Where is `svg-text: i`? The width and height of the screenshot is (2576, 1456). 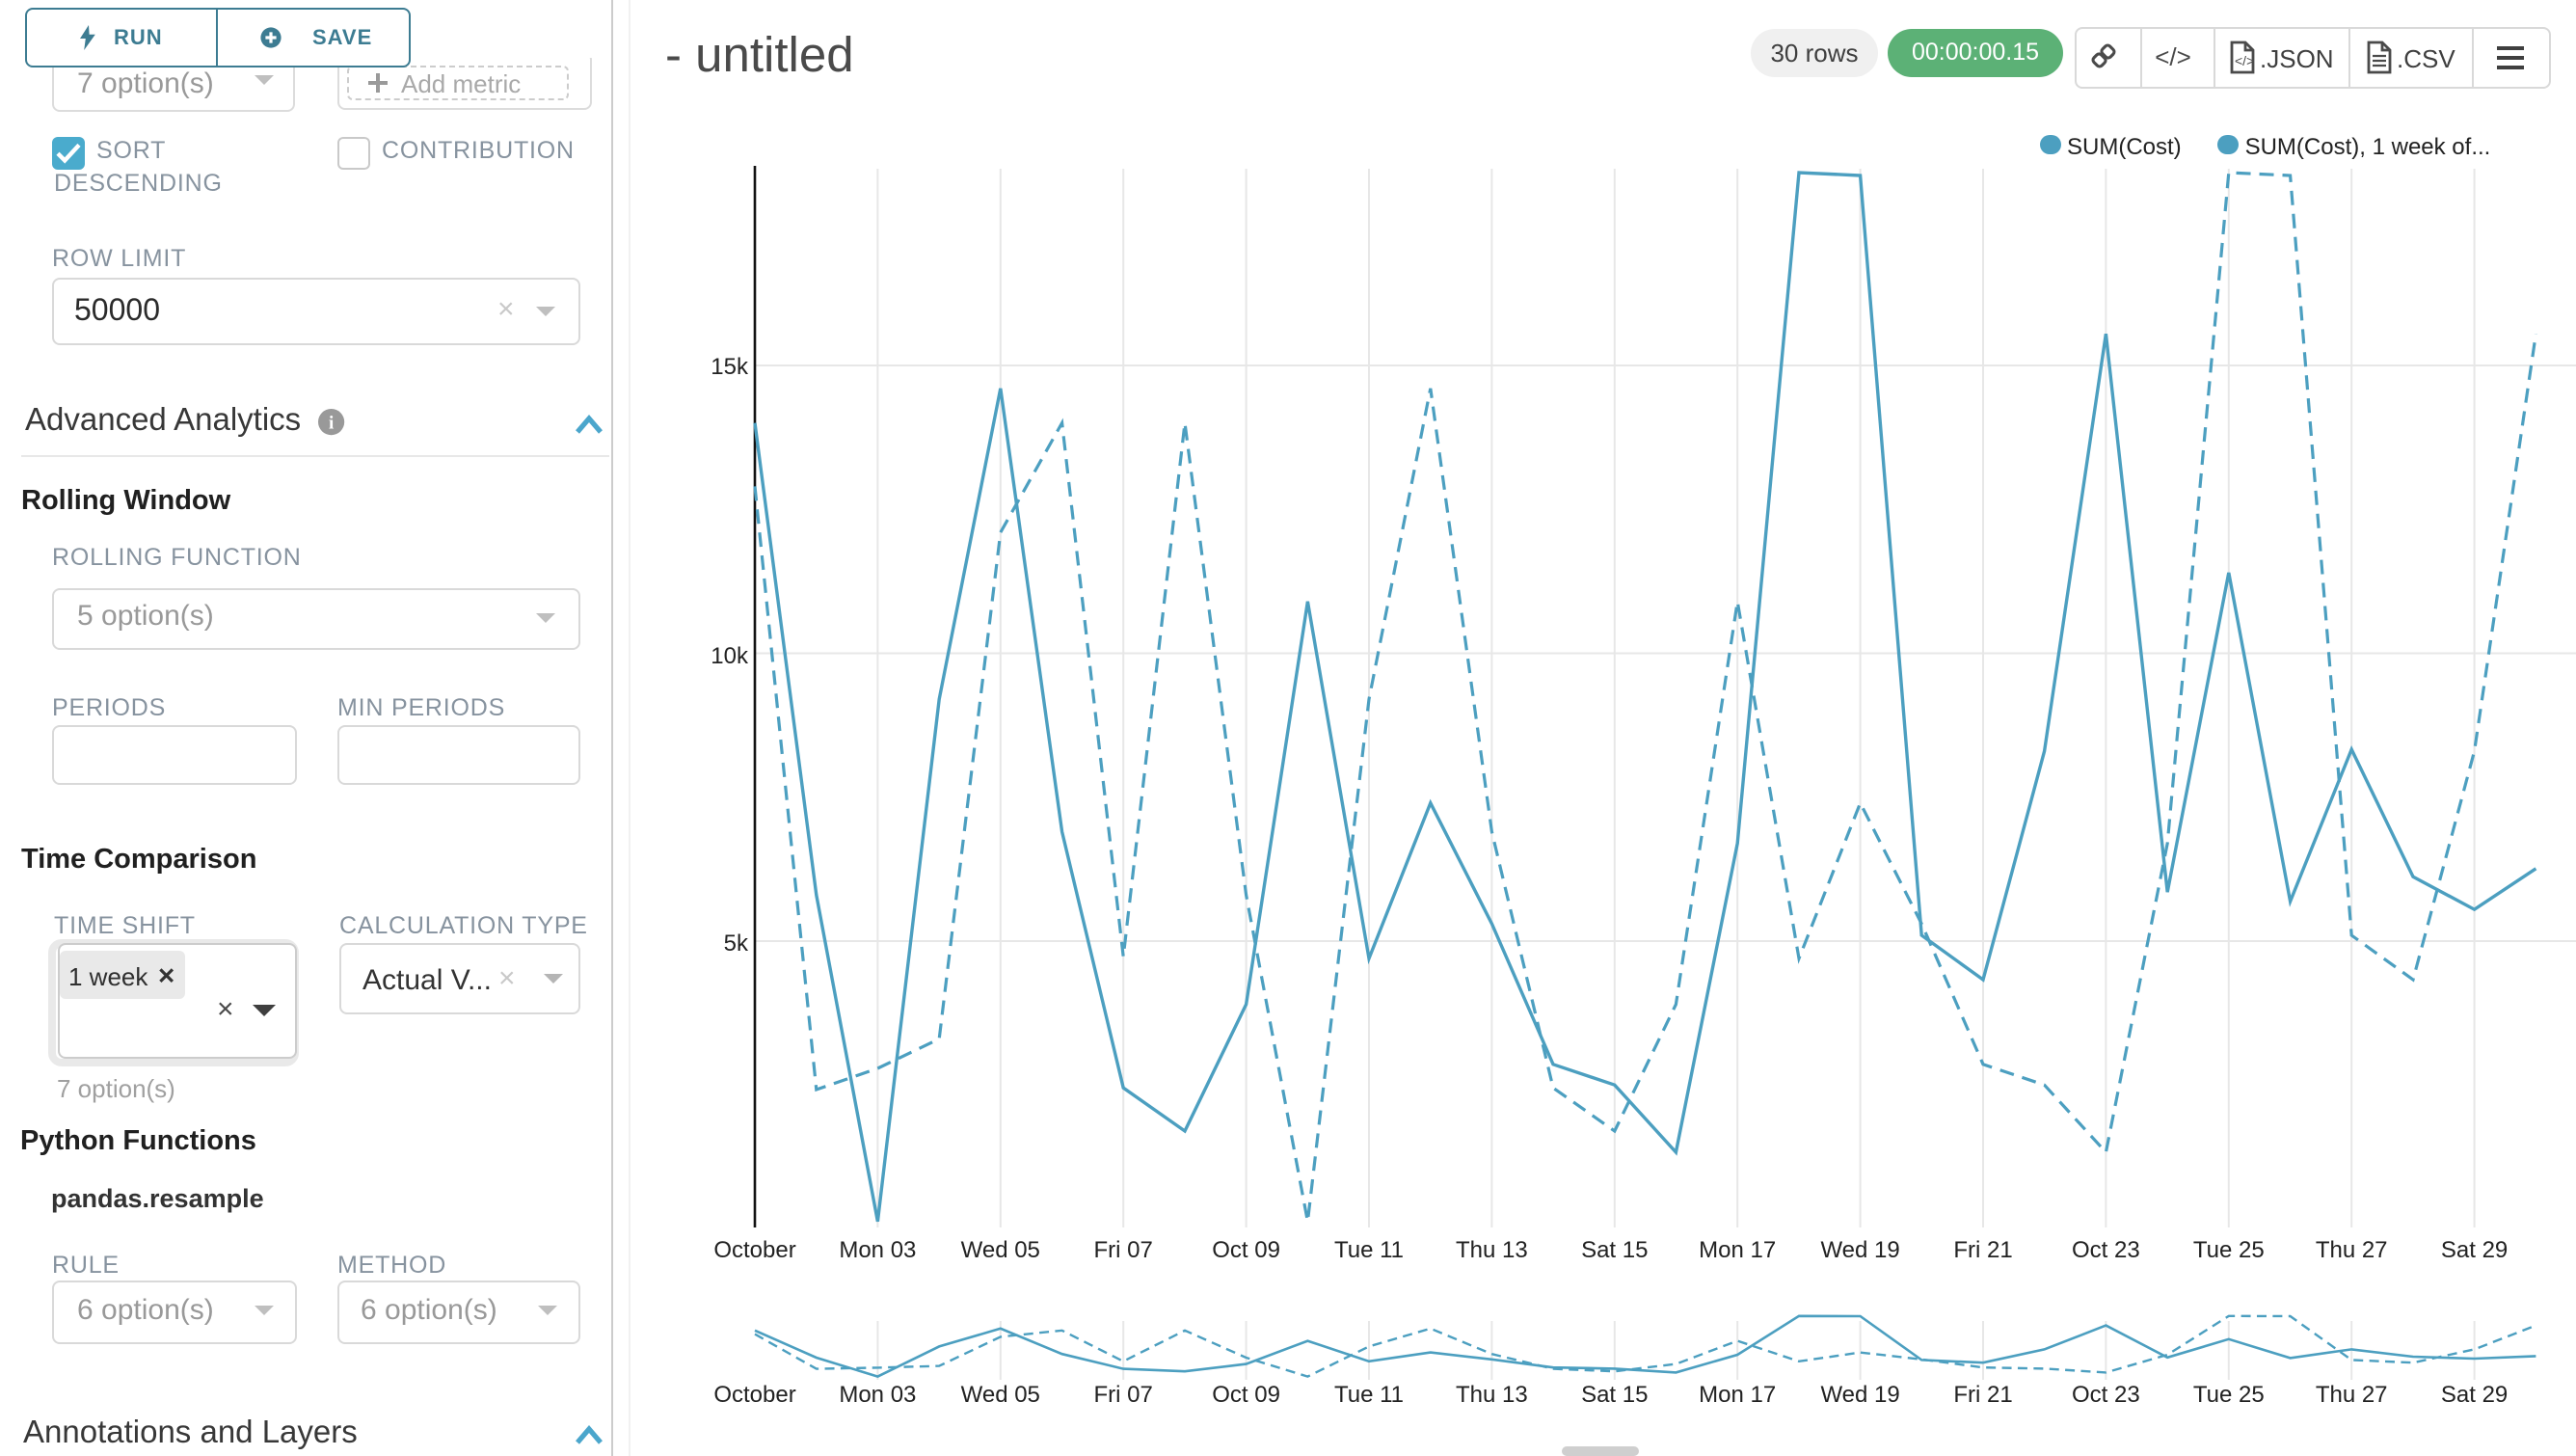
svg-text: i is located at coordinates (331, 424).